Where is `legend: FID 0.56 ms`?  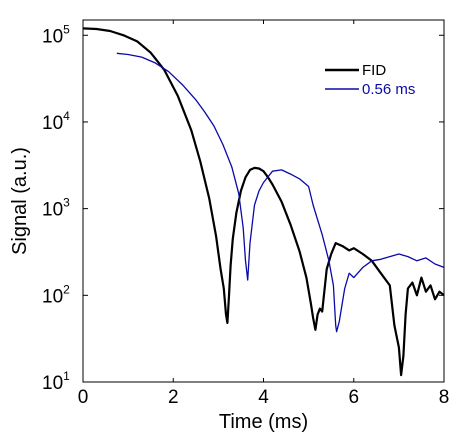 legend: FID 0.56 ms is located at coordinates (377, 80).